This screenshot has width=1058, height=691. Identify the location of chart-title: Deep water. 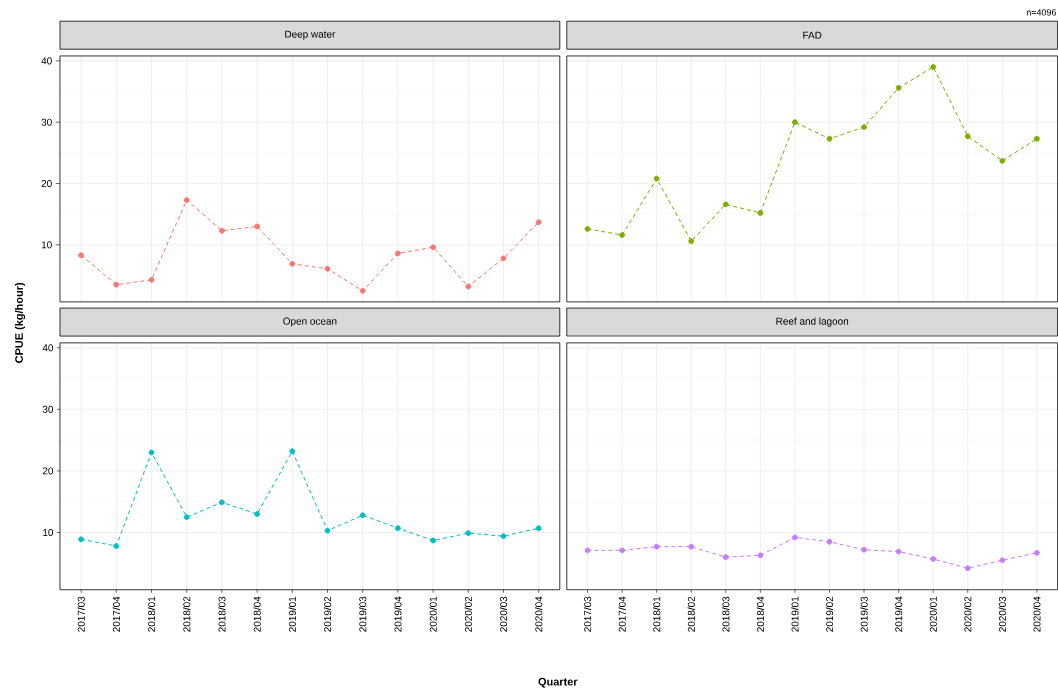
(310, 35).